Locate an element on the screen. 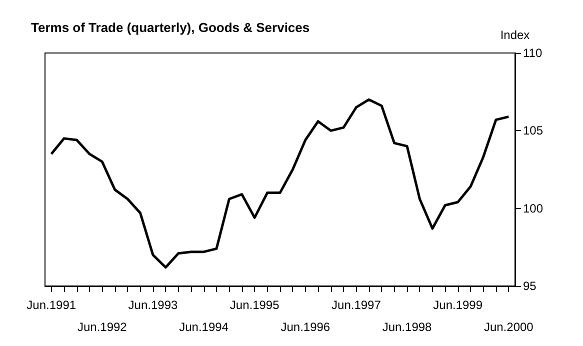  y-axis-title: Index is located at coordinates (515, 35).